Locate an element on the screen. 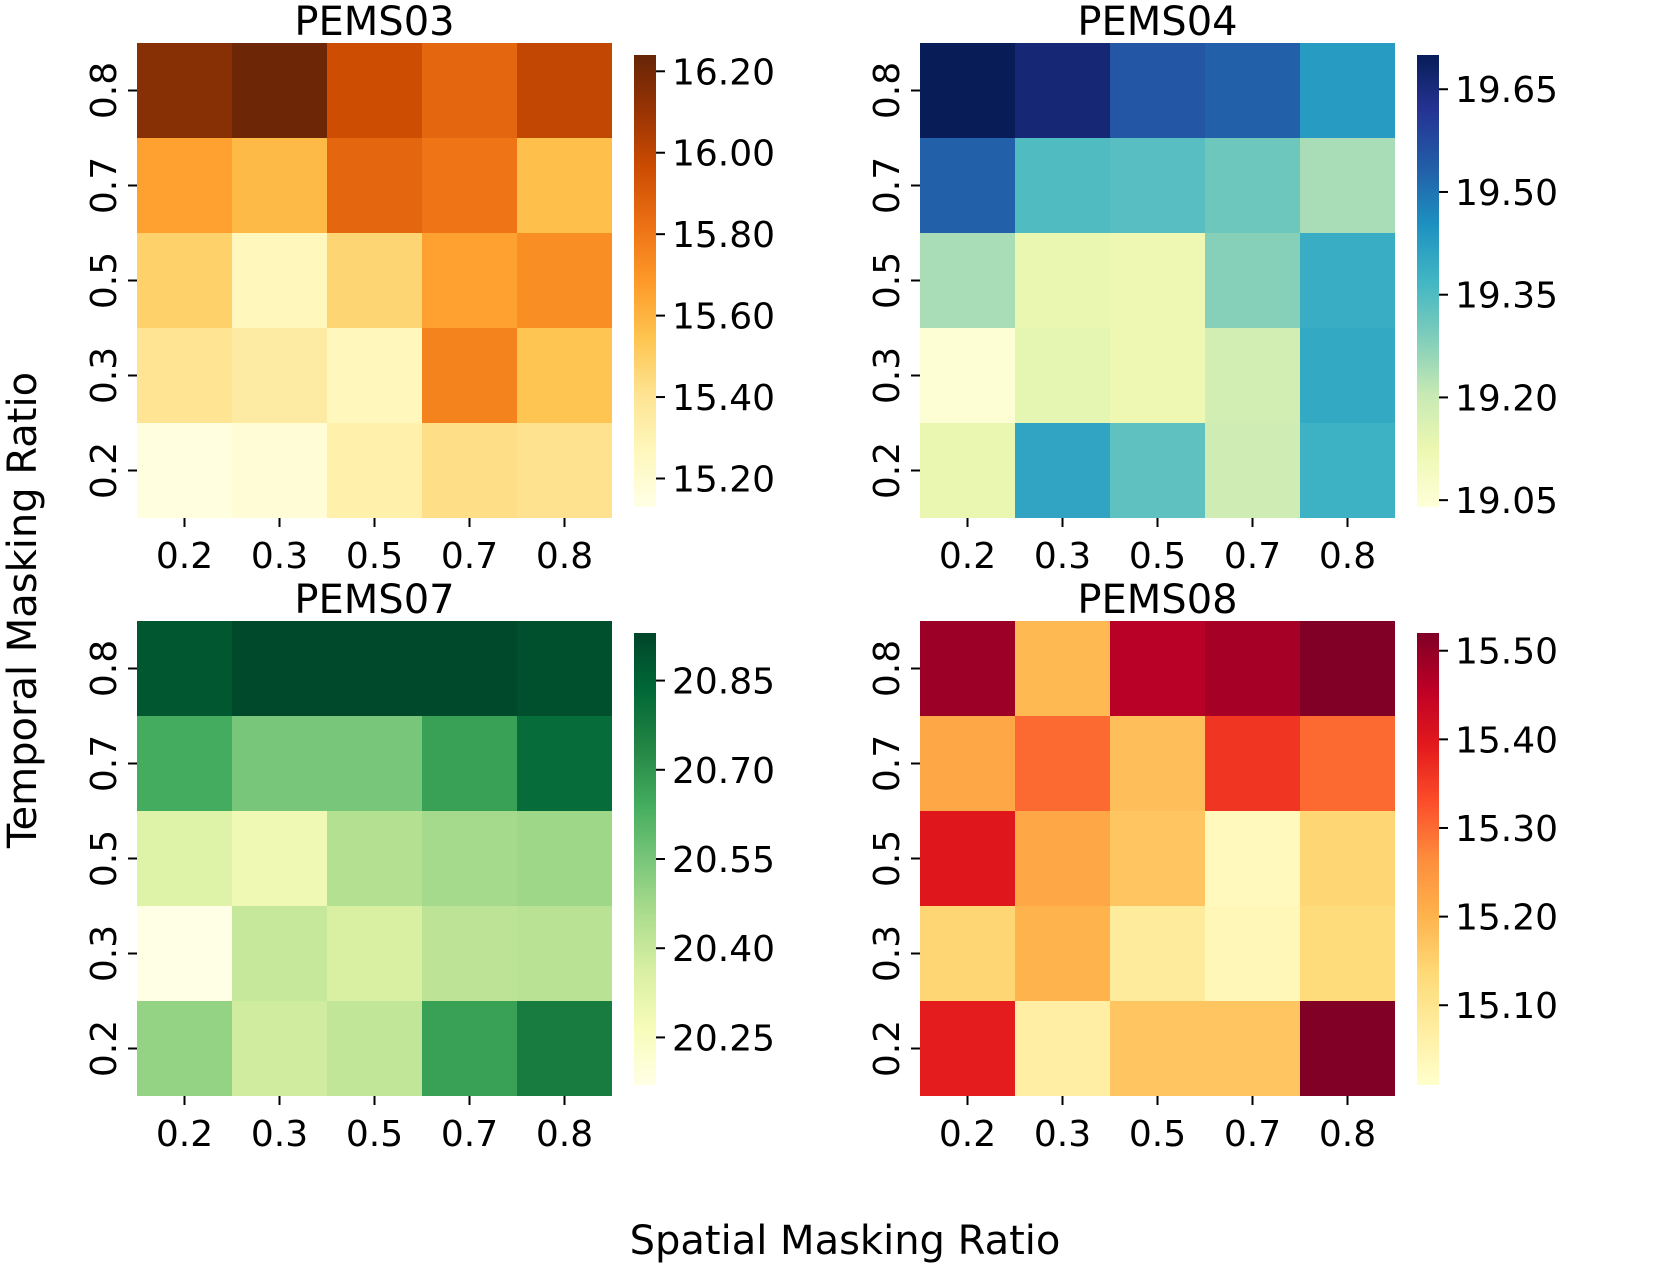  x-tick-label-pems04-4: 0.8 is located at coordinates (1347, 556).